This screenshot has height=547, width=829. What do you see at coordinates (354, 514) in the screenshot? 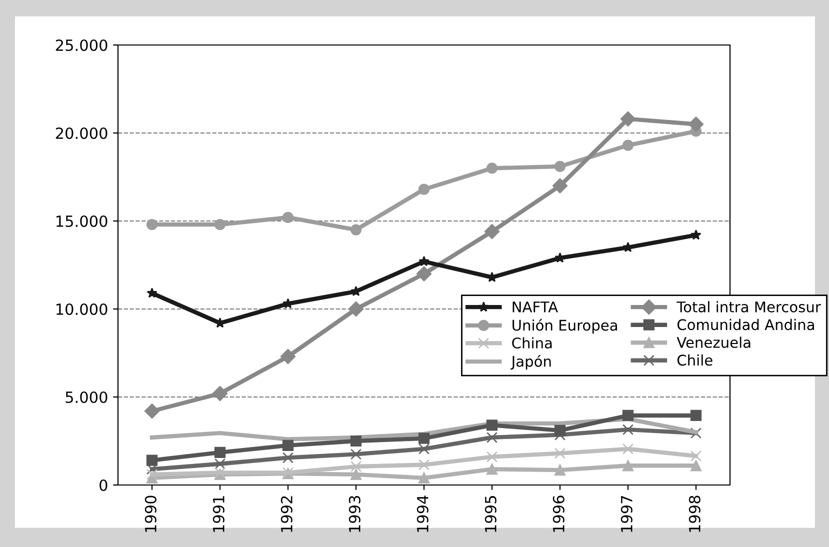
I see `x-tick-label: 1993` at bounding box center [354, 514].